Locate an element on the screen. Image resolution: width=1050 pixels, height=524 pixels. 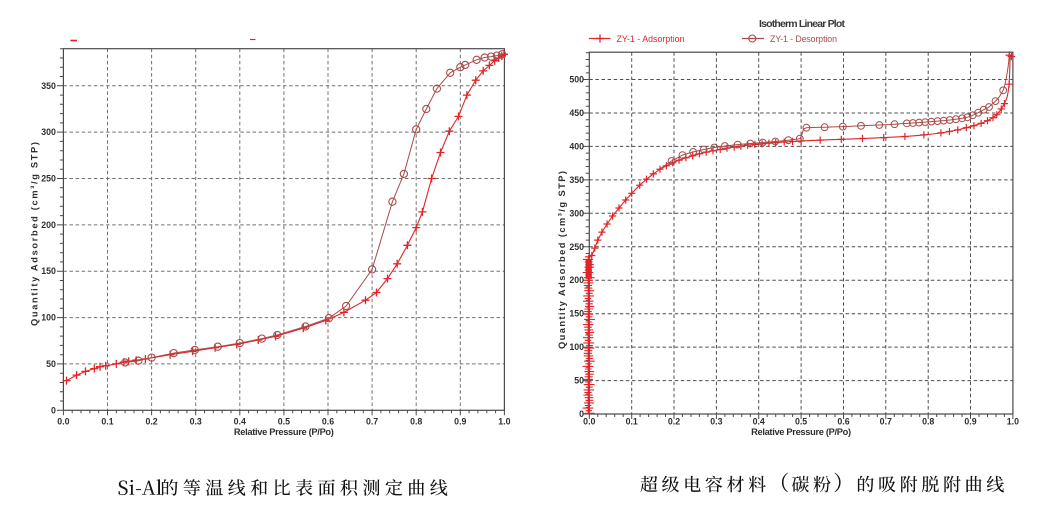
svg-text: Isotherm Linear Plot is located at coordinates (802, 24).